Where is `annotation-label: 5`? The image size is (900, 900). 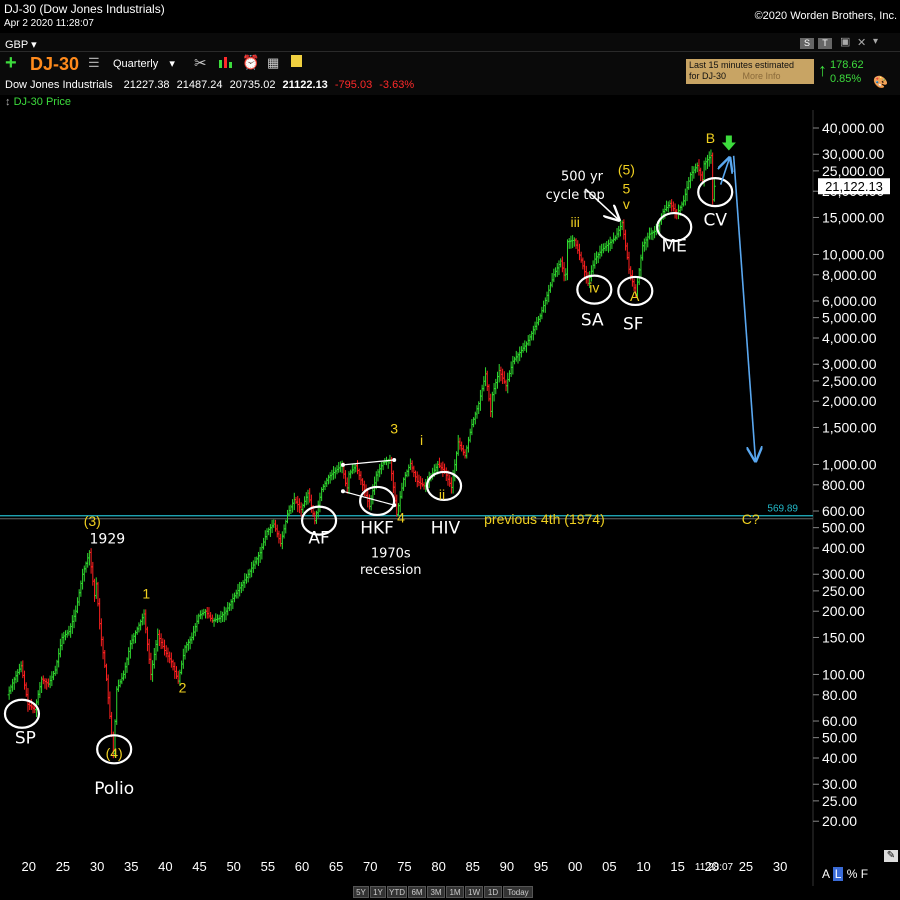 annotation-label: 5 is located at coordinates (627, 189).